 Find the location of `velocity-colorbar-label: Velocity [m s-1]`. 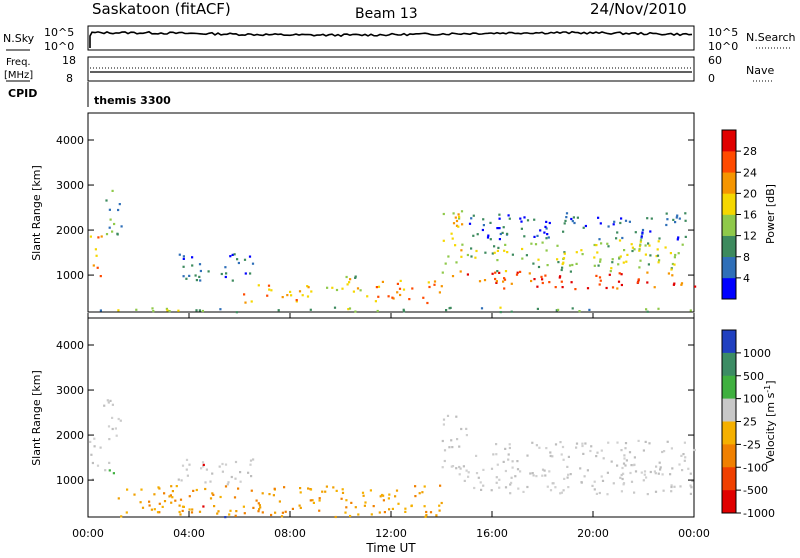

velocity-colorbar-label: Velocity [m s-1] is located at coordinates (770, 421).